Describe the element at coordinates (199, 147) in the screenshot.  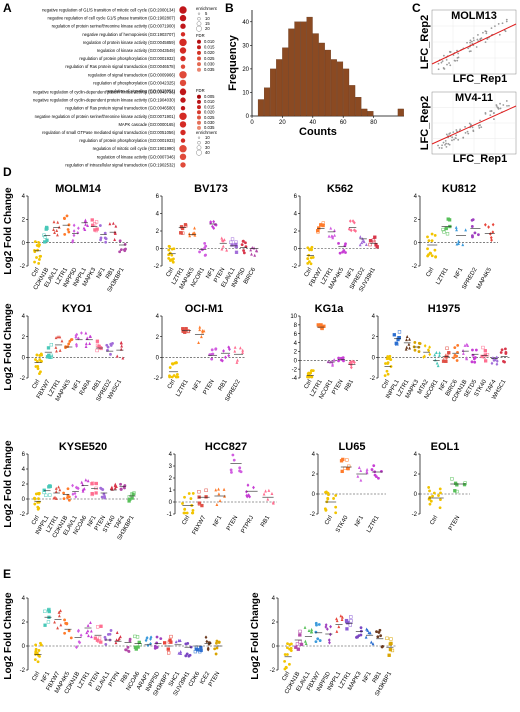
I see `size-legend-dot` at that location.